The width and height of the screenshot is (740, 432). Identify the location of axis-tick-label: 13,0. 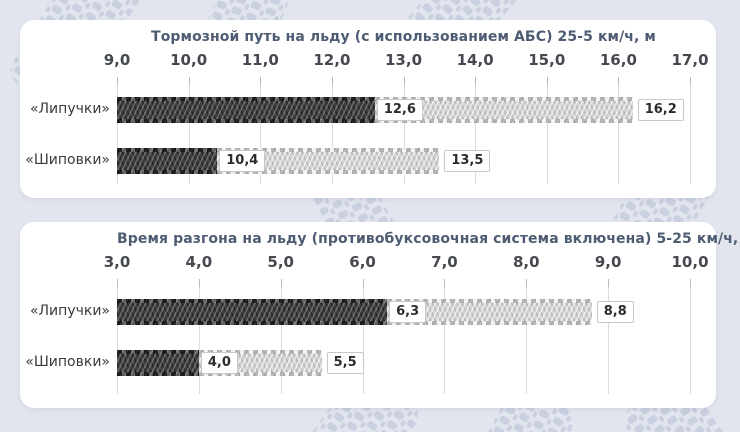
(403, 60).